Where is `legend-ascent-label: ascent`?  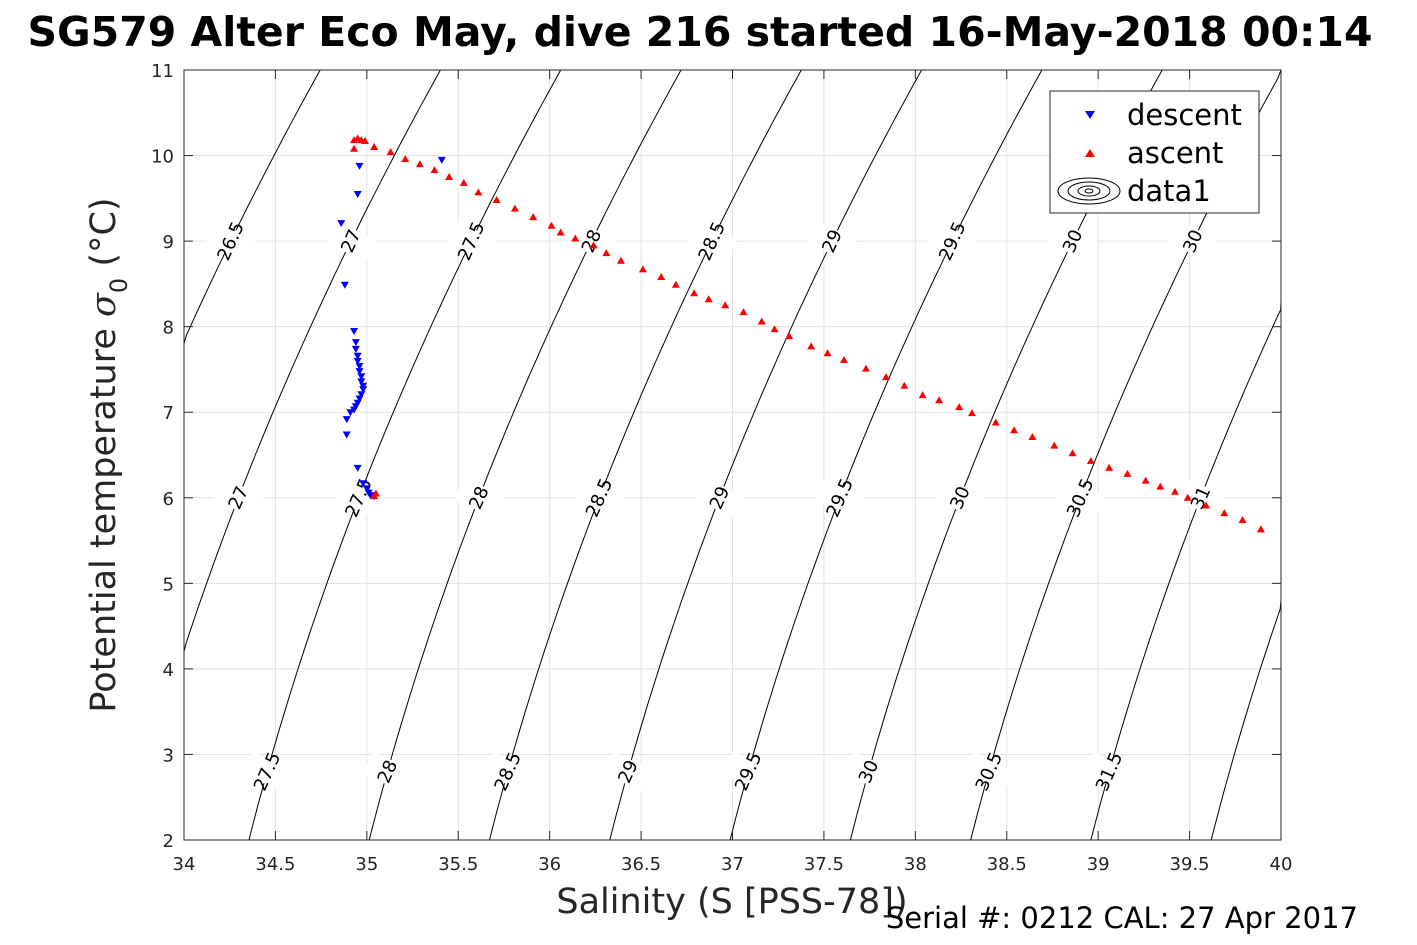
legend-ascent-label: ascent is located at coordinates (1175, 153).